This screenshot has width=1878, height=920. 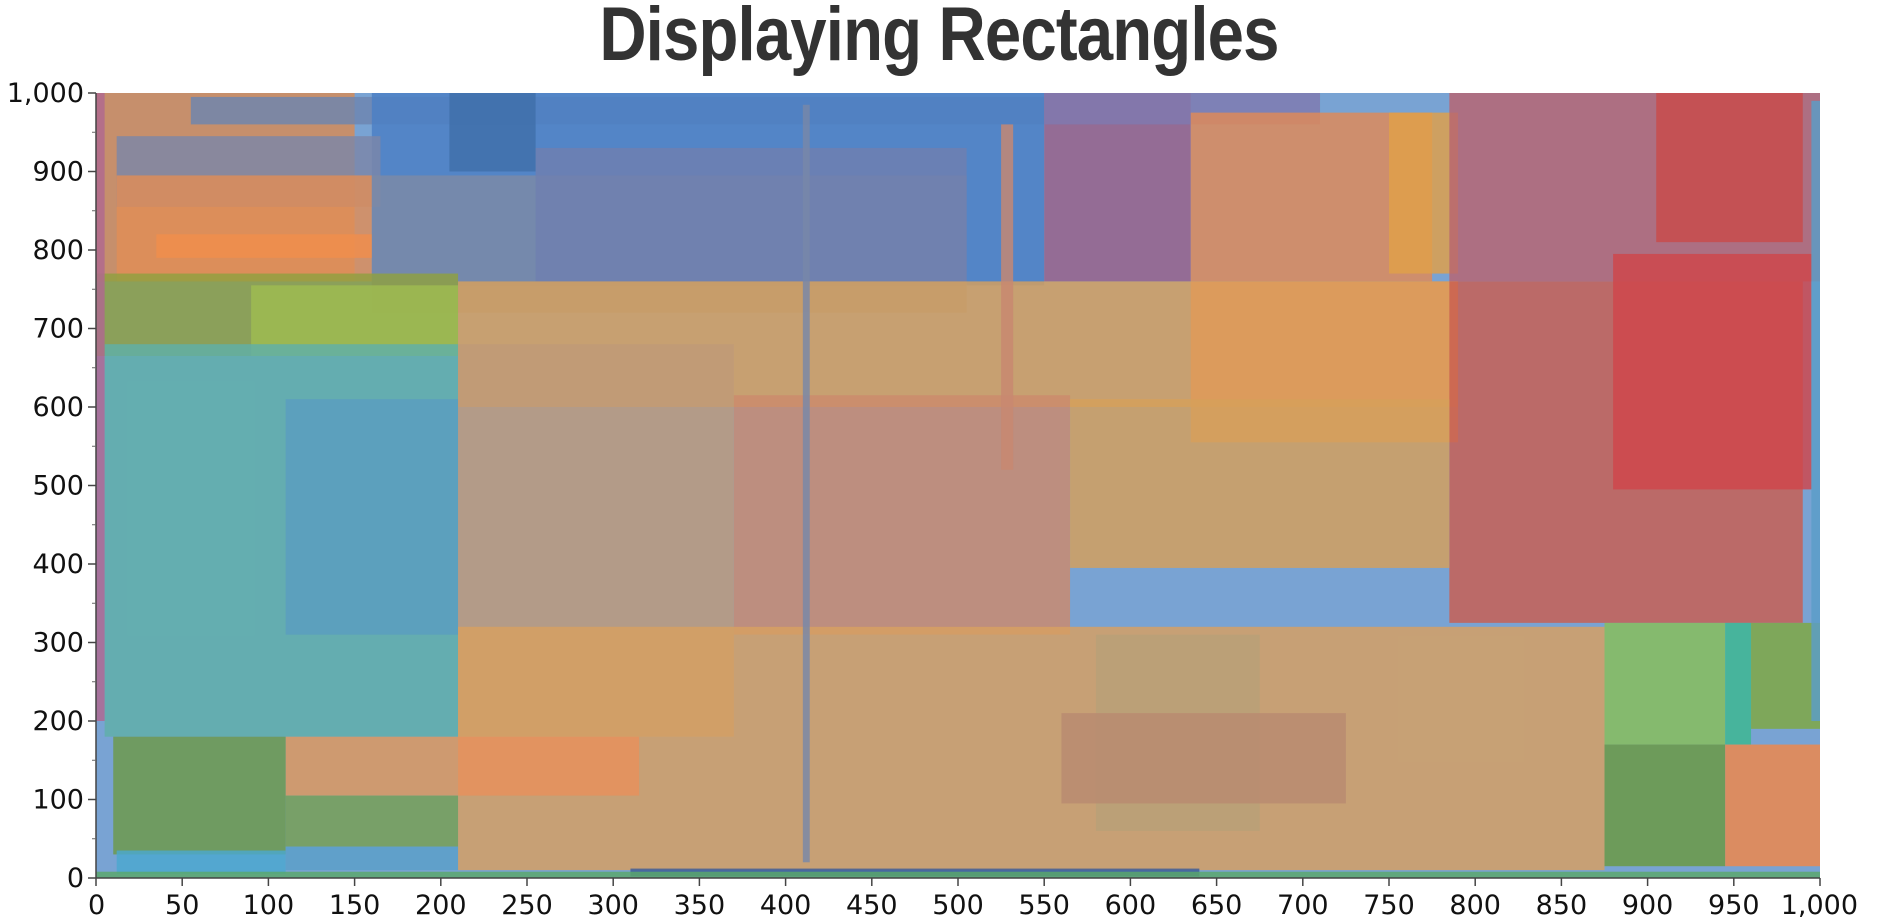 What do you see at coordinates (1562, 905) in the screenshot?
I see `x-tick-label: 850` at bounding box center [1562, 905].